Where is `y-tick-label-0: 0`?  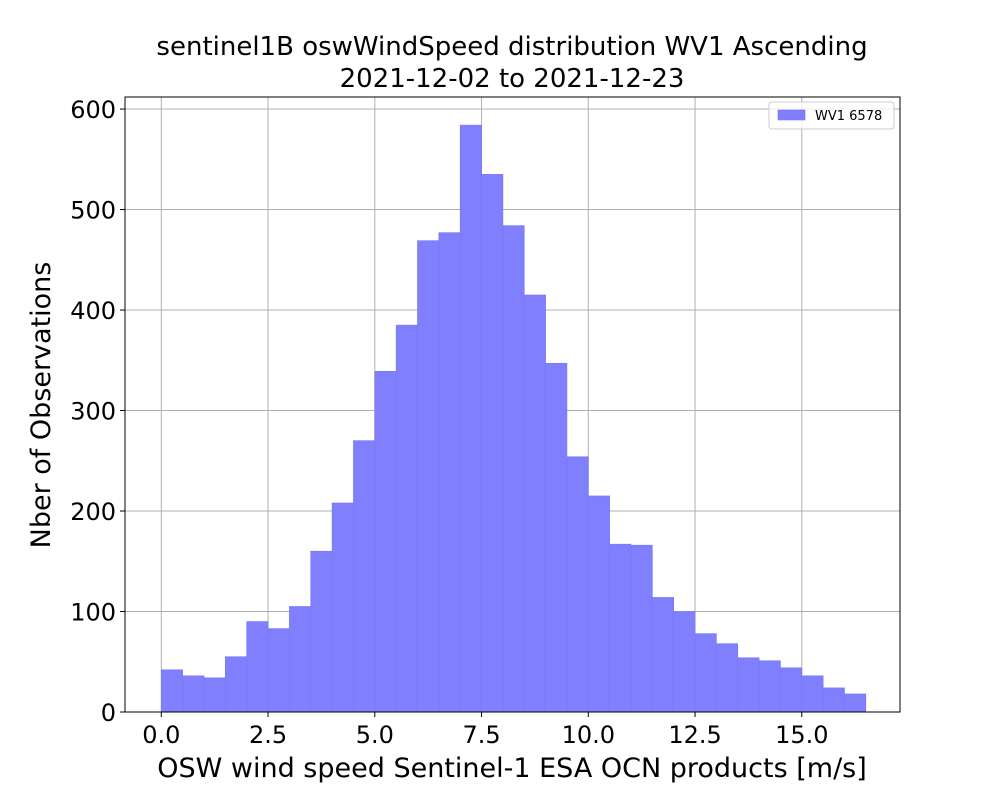
y-tick-label-0: 0 is located at coordinates (108, 713).